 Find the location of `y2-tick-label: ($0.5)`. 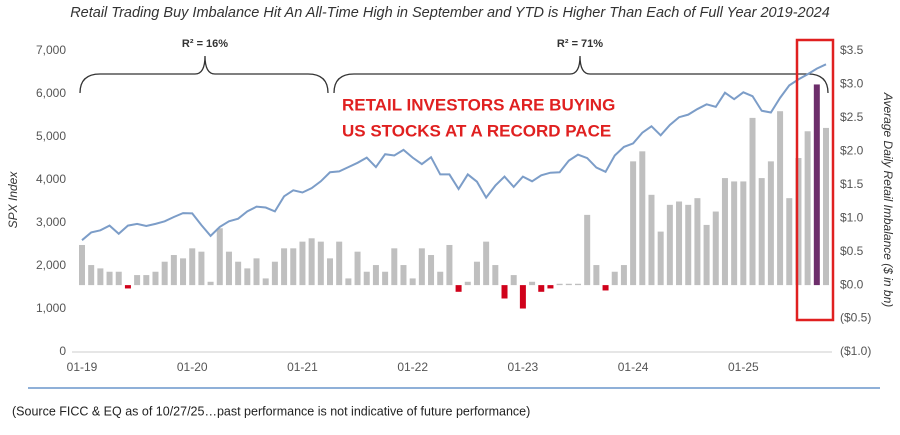

y2-tick-label: ($0.5) is located at coordinates (855, 318).